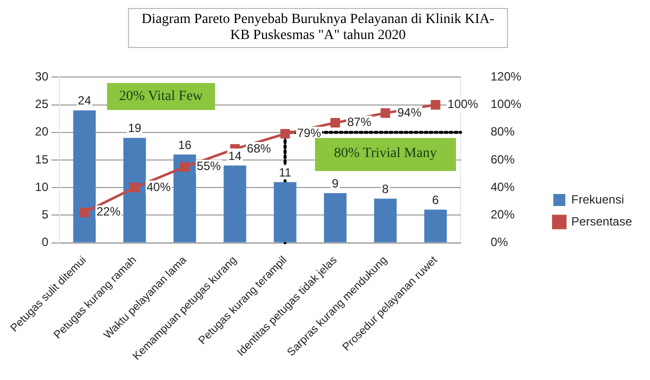 This screenshot has width=650, height=380. I want to click on y-tick-label: 0, so click(45, 242).